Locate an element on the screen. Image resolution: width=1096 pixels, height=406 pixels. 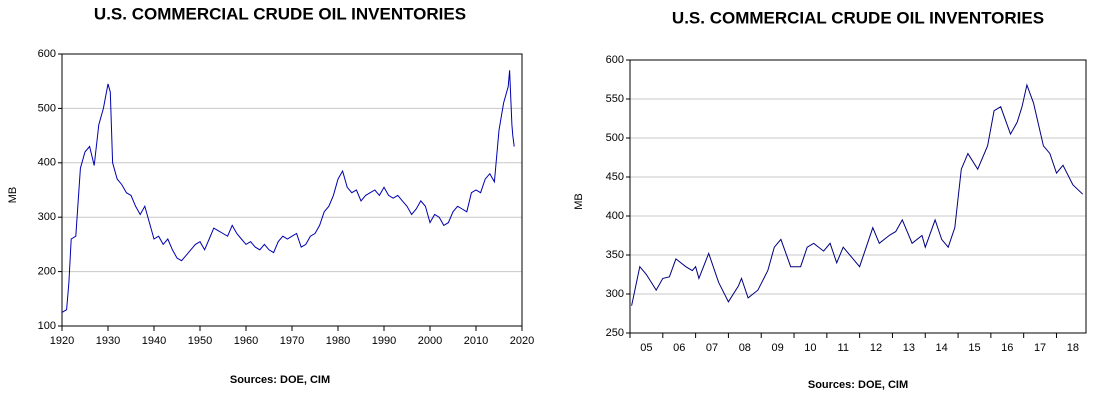
x-tick-label: 16 is located at coordinates (1007, 348).